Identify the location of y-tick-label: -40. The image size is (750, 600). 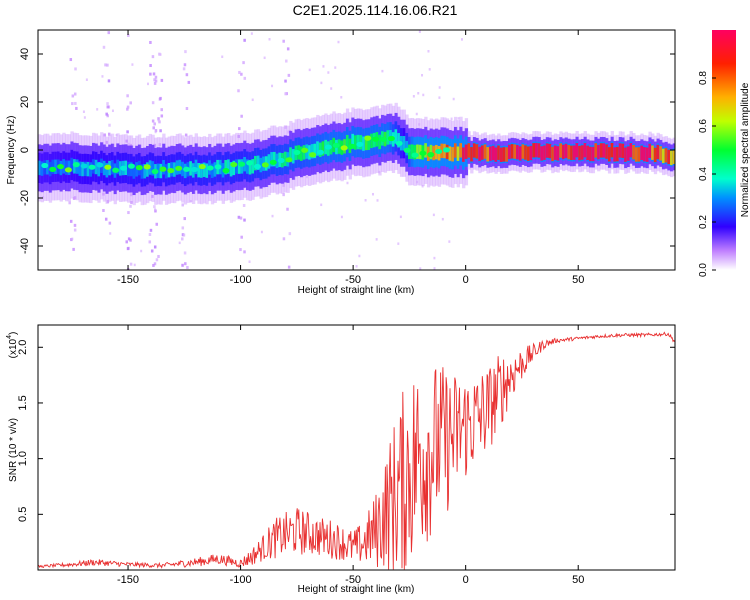
(25, 246).